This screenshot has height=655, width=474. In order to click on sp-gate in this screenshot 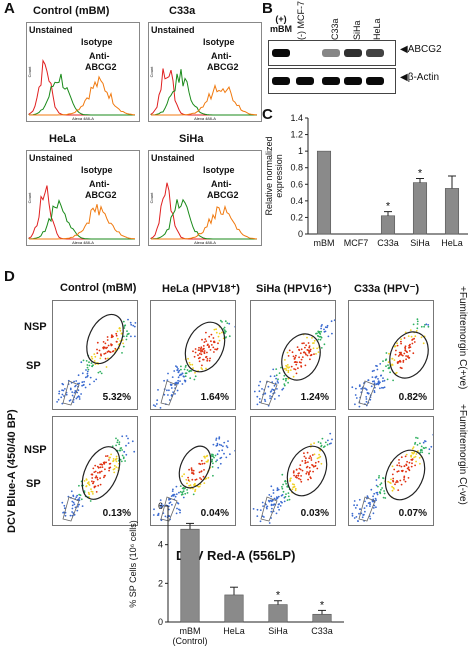, I will do `click(71, 393)`.